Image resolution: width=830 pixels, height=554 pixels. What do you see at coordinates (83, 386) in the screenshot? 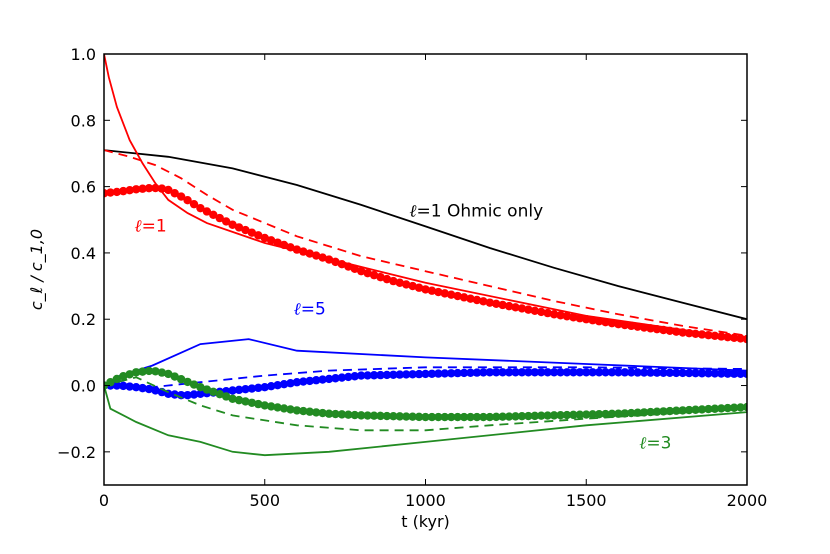
I see `y-tick-label: 0.0` at bounding box center [83, 386].